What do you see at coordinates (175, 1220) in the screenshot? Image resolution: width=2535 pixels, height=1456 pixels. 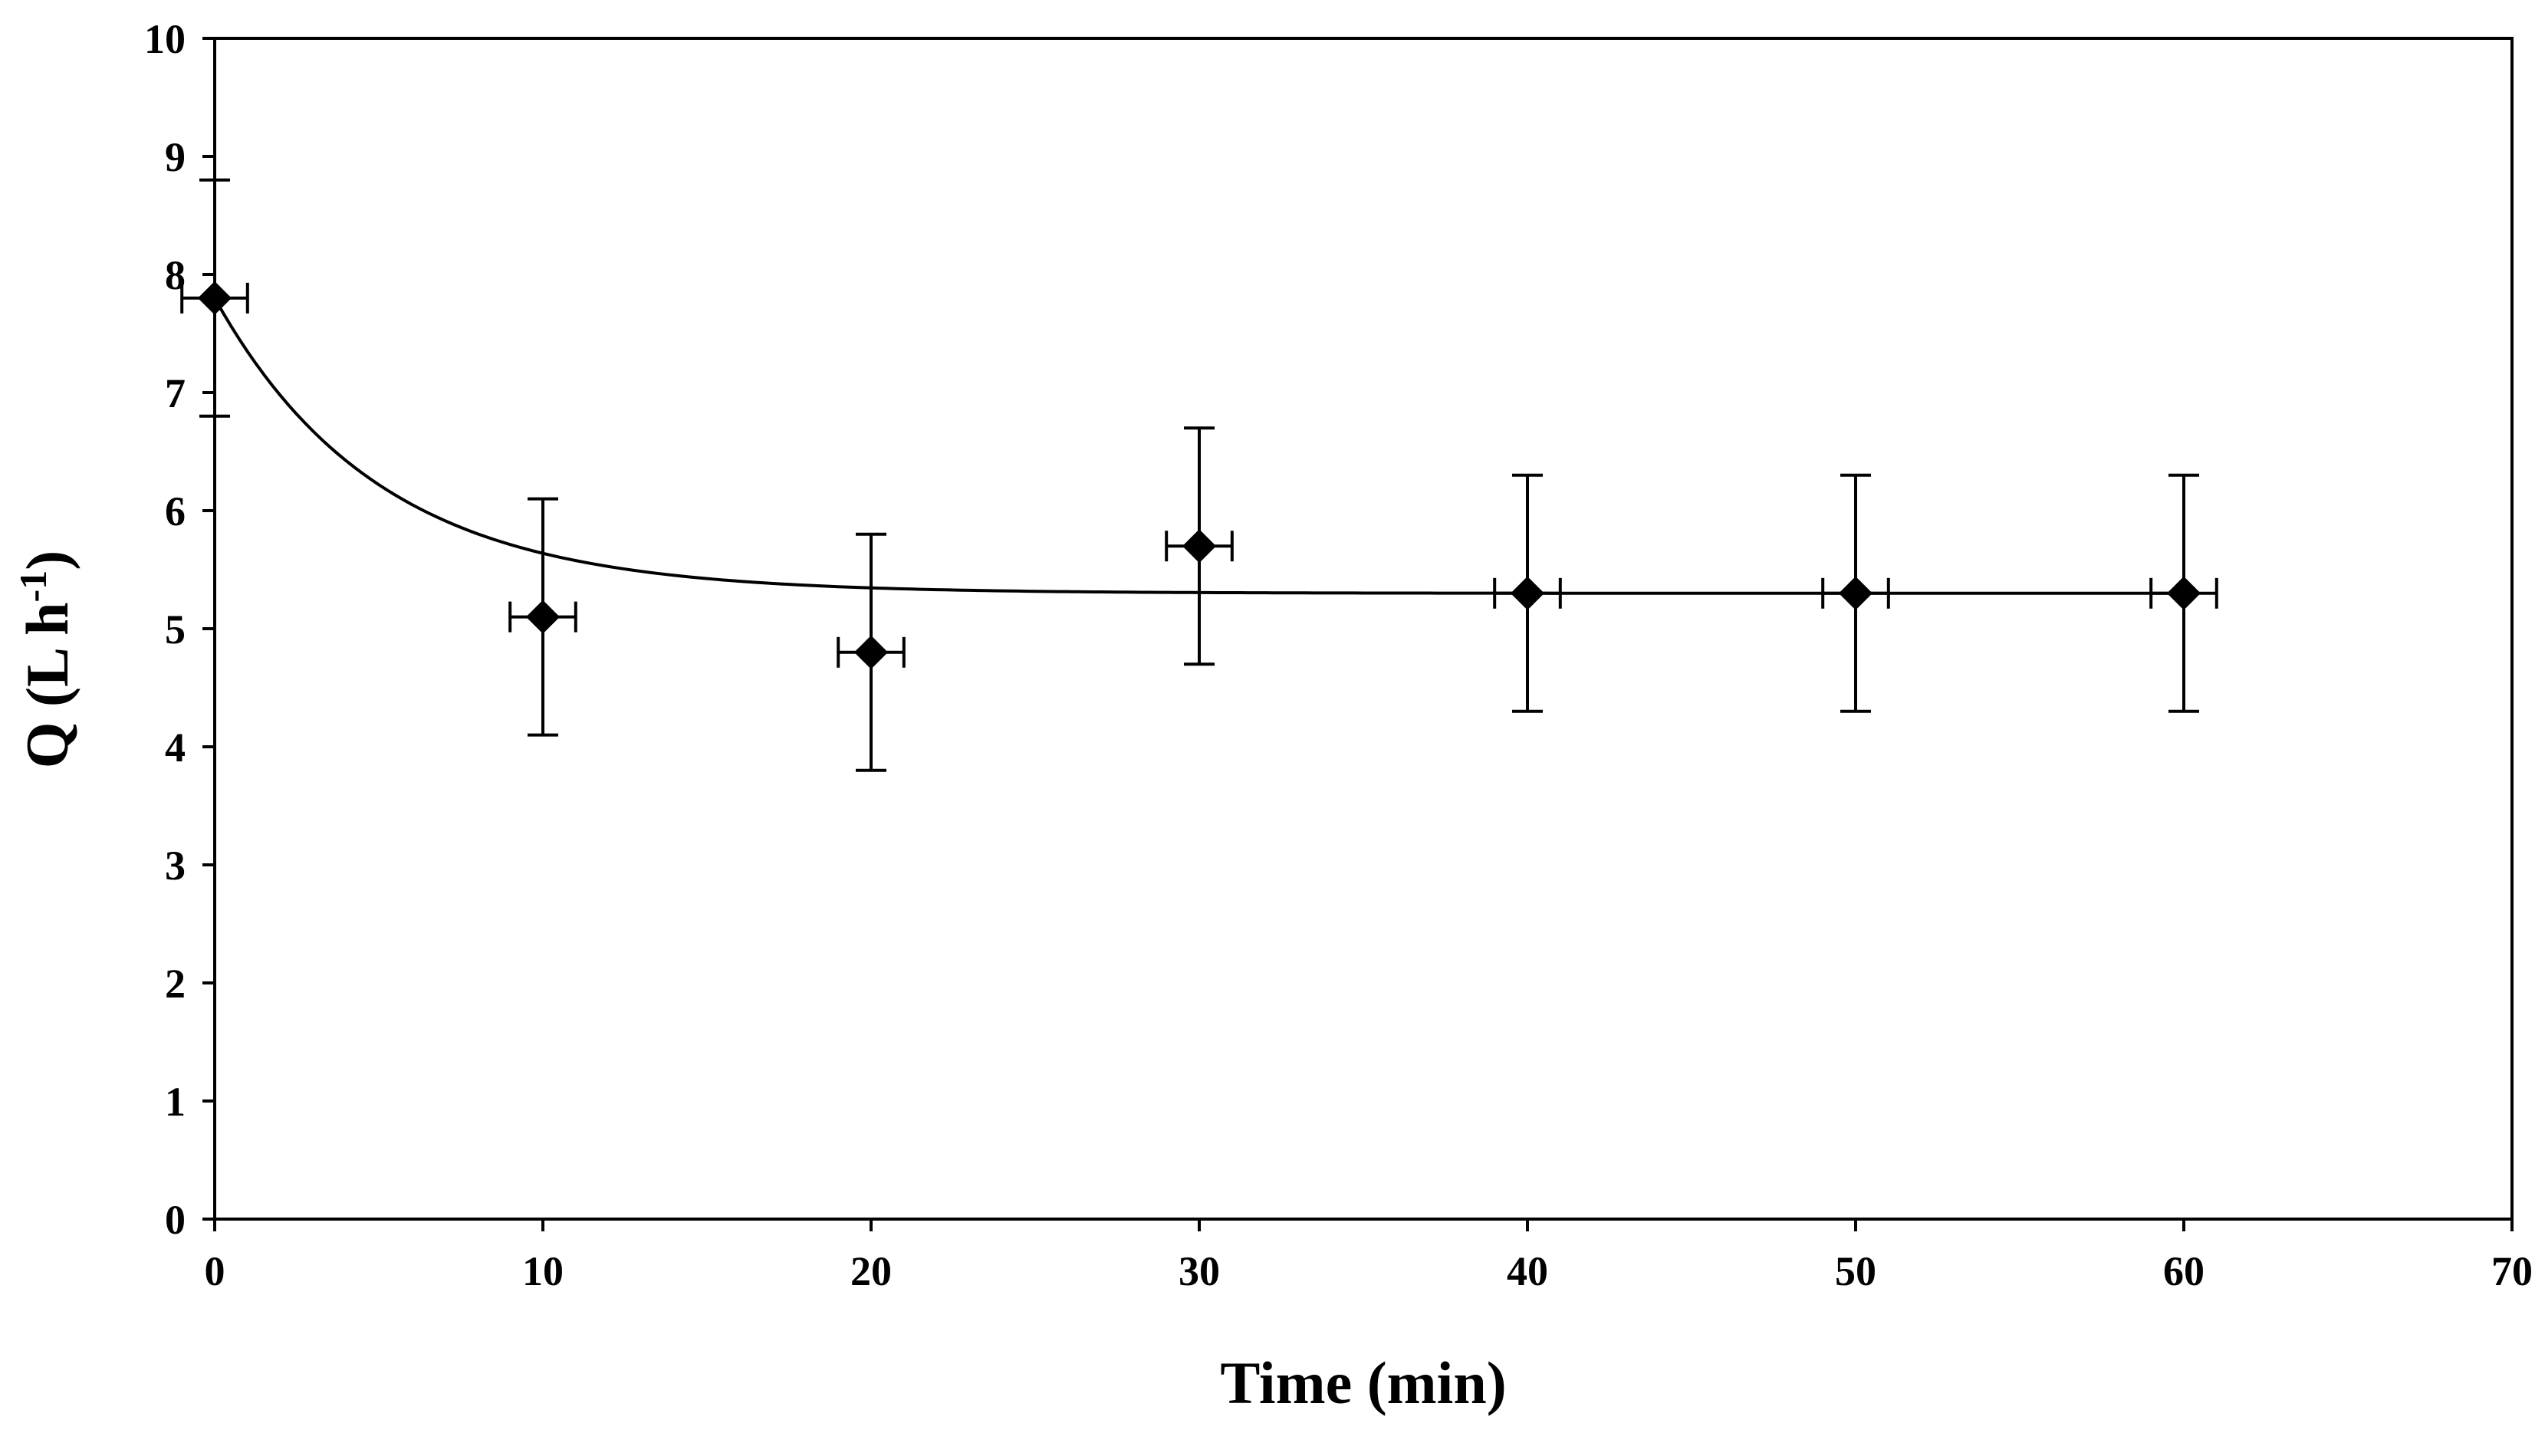 I see `y-tick-label: 0` at bounding box center [175, 1220].